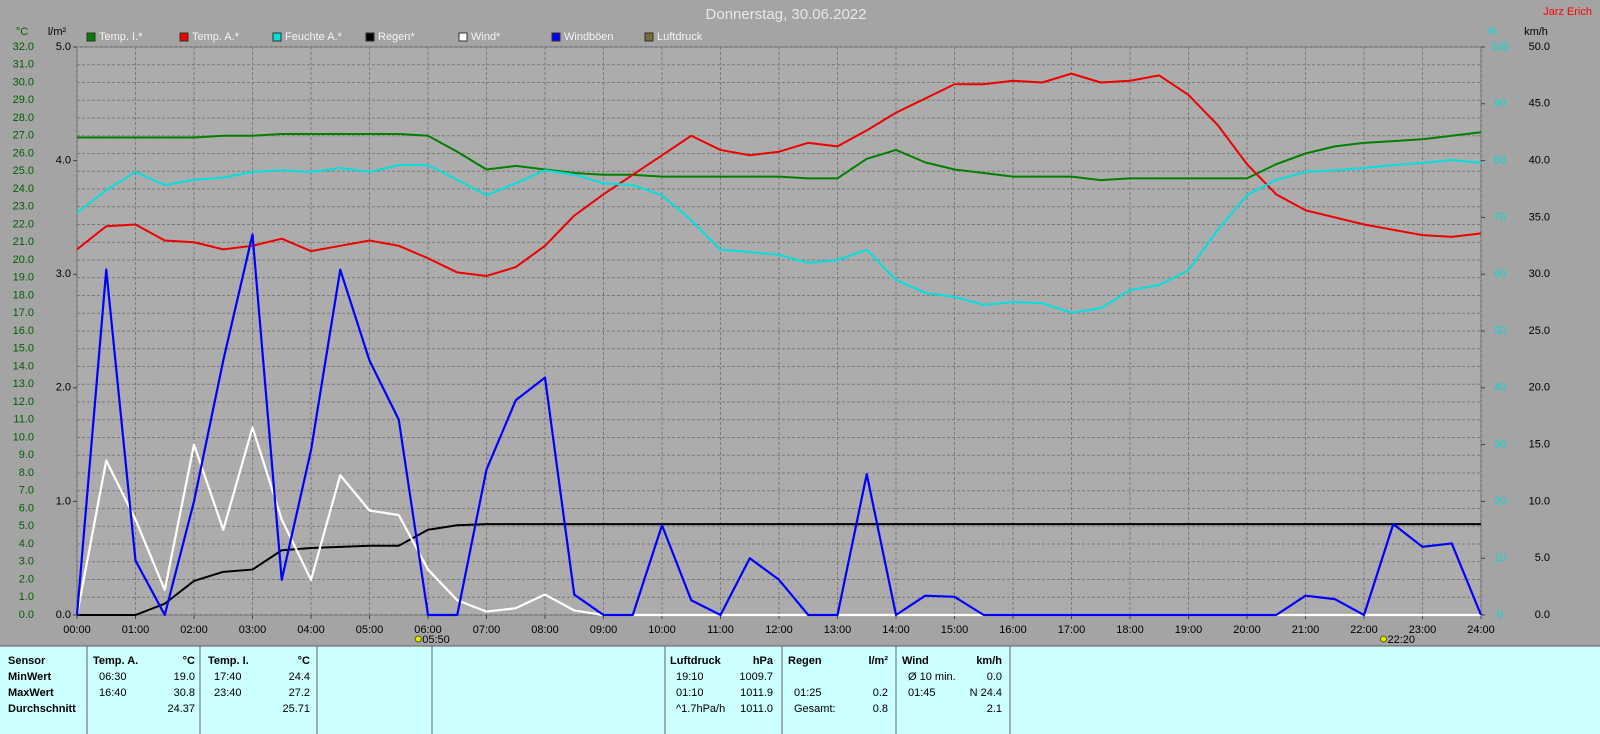 This screenshot has height=734, width=1600. Describe the element at coordinates (26, 473) in the screenshot. I see `y-tick-label: 8.0` at that location.